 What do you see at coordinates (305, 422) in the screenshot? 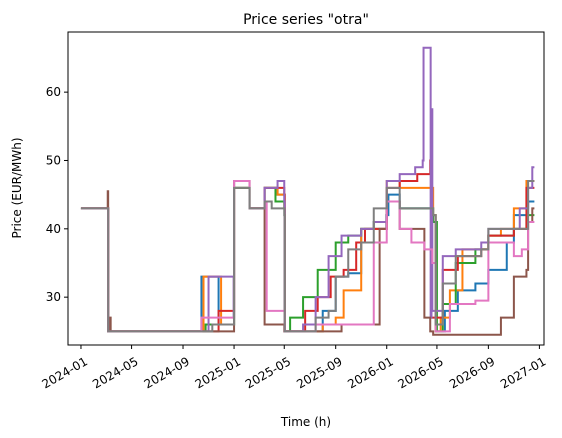
I see `x-axis-title: Time (h)` at bounding box center [305, 422].